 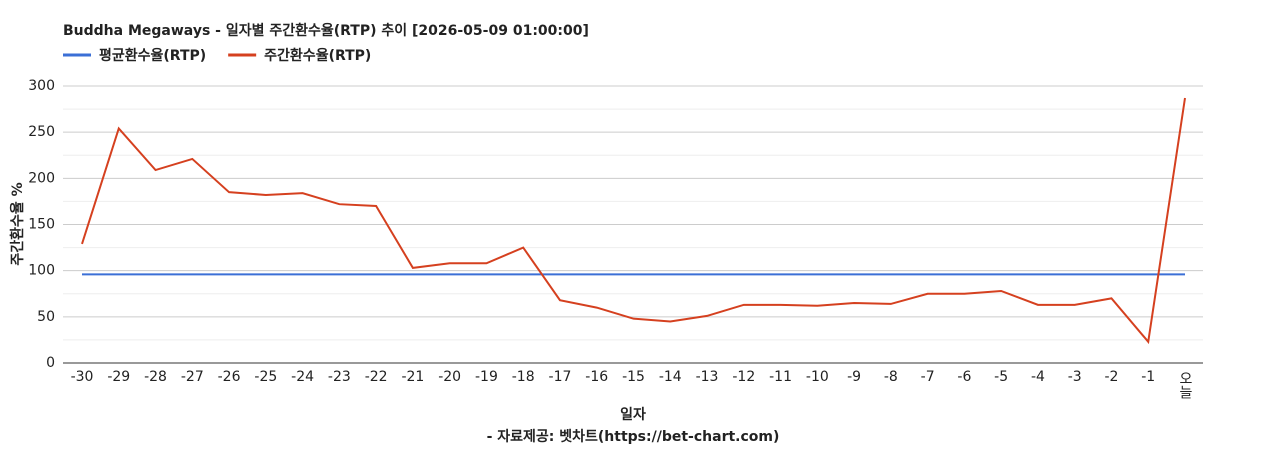 What do you see at coordinates (1001, 377) in the screenshot?
I see `x-tick-label: -5` at bounding box center [1001, 377].